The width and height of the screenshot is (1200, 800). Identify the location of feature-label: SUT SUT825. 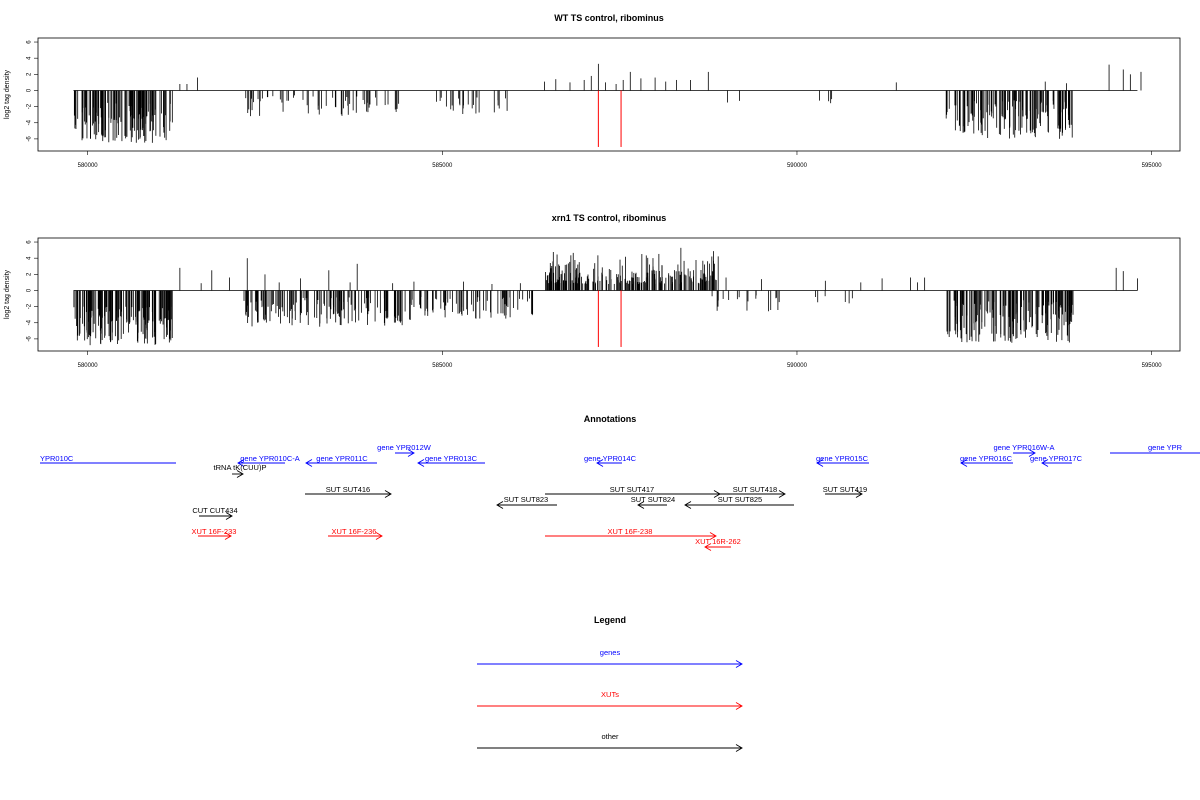
(740, 499).